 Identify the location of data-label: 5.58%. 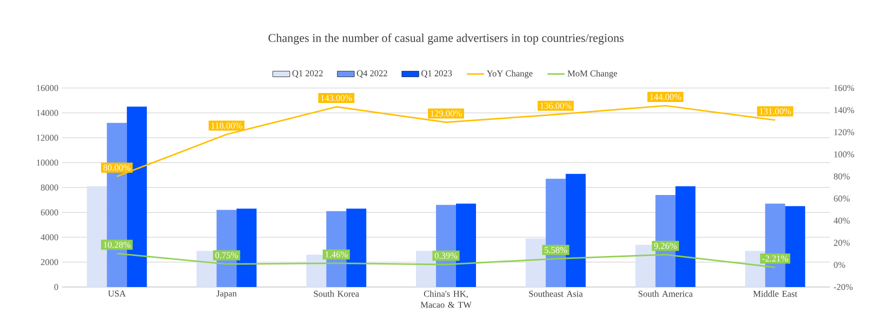
(555, 249).